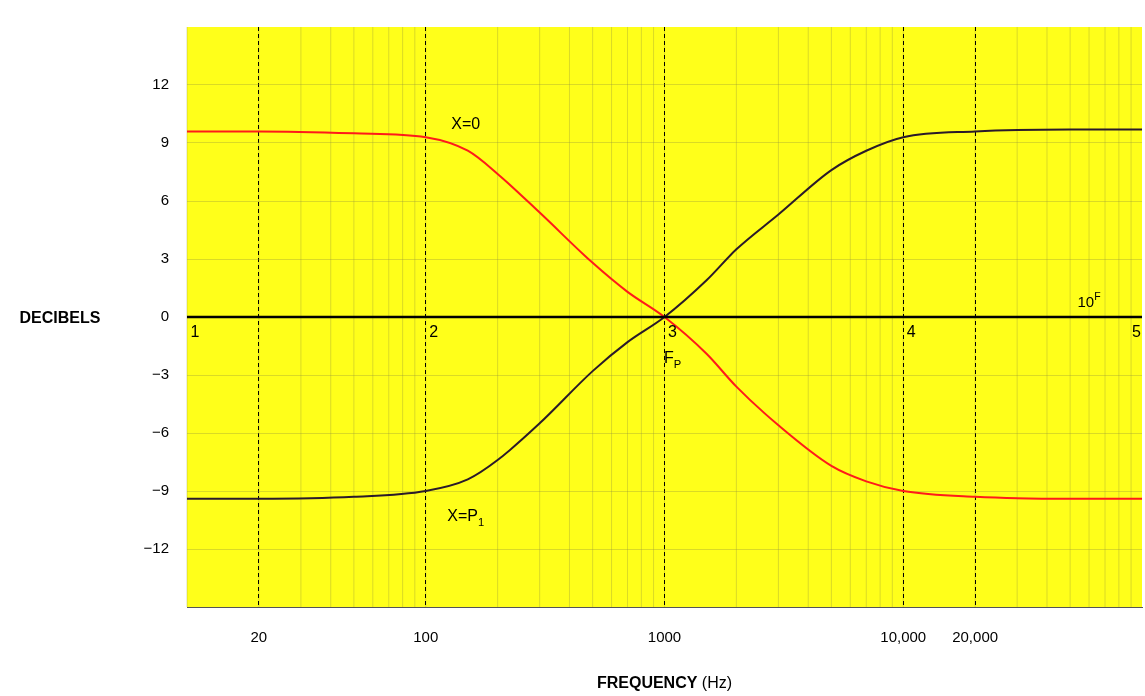  Describe the element at coordinates (164, 316) in the screenshot. I see `y-tick-label: 0` at that location.